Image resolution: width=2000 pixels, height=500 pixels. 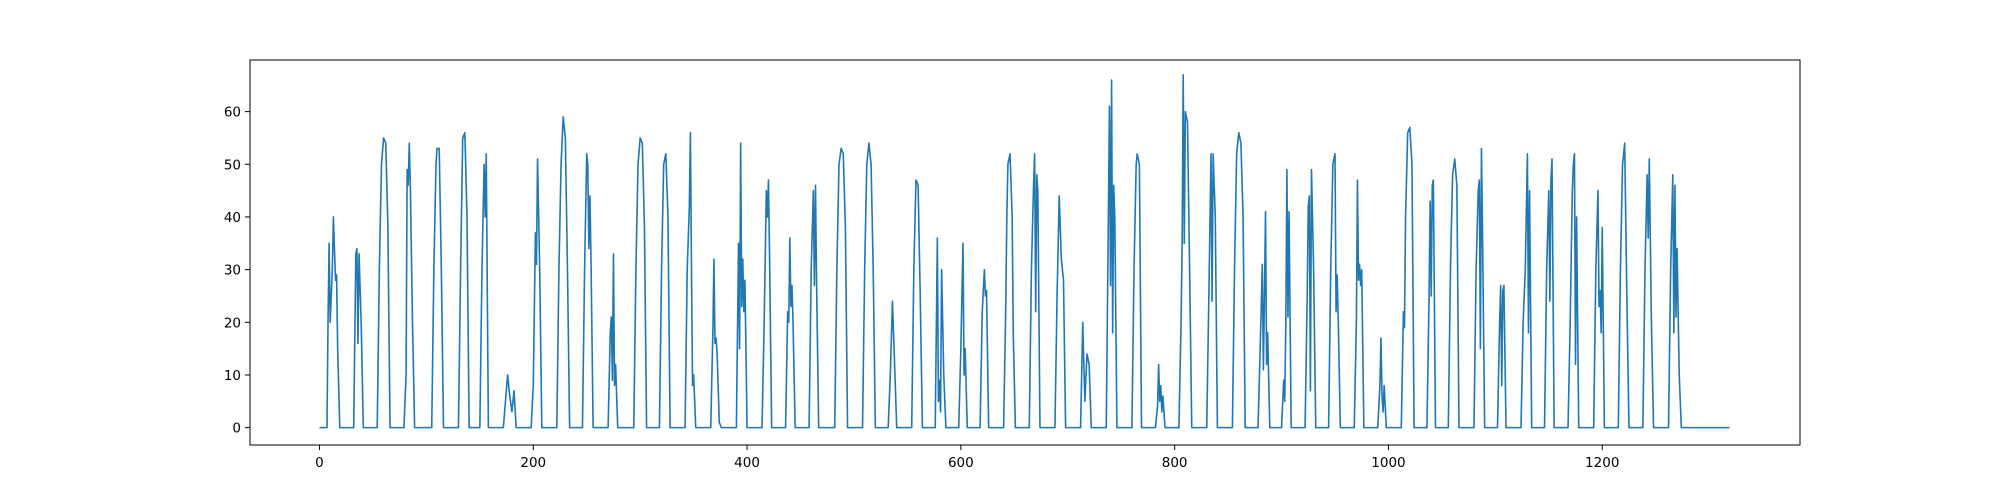 What do you see at coordinates (232, 113) in the screenshot?
I see `y-tick-label: 60` at bounding box center [232, 113].